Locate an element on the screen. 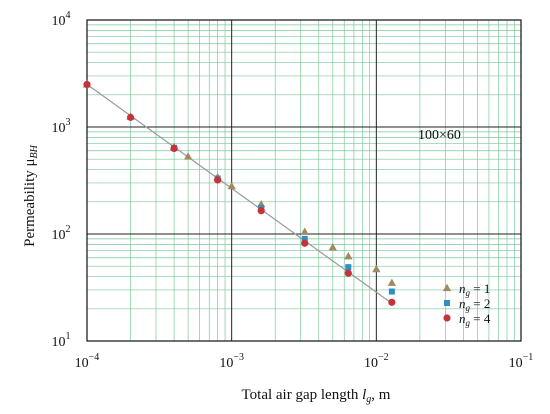  legend: ng = 1ng = 2ng = 4 is located at coordinates (466, 304).